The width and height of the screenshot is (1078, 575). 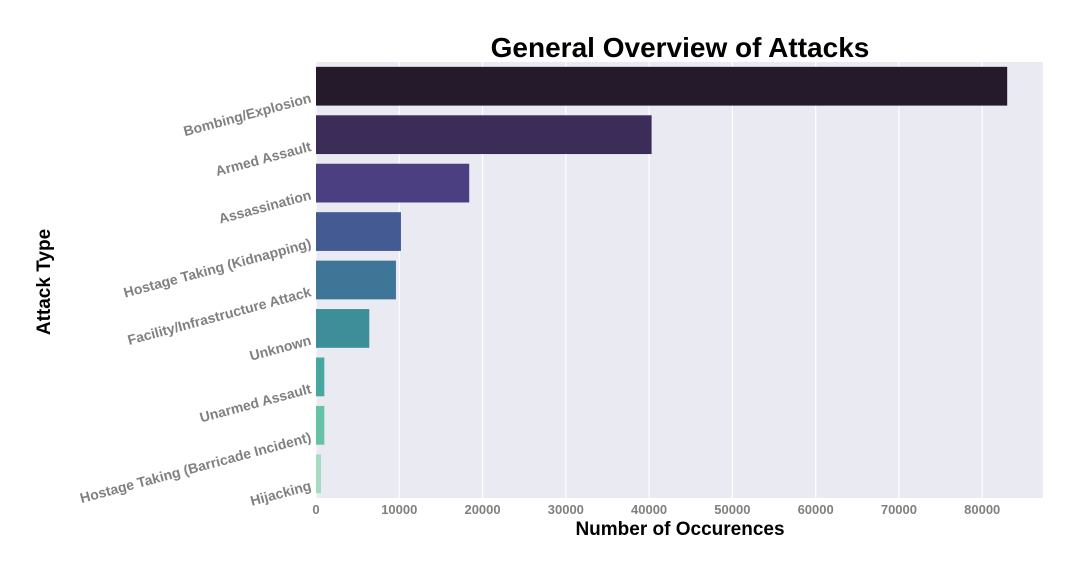 I want to click on y-axis-label: Attack Type, so click(x=44, y=282).